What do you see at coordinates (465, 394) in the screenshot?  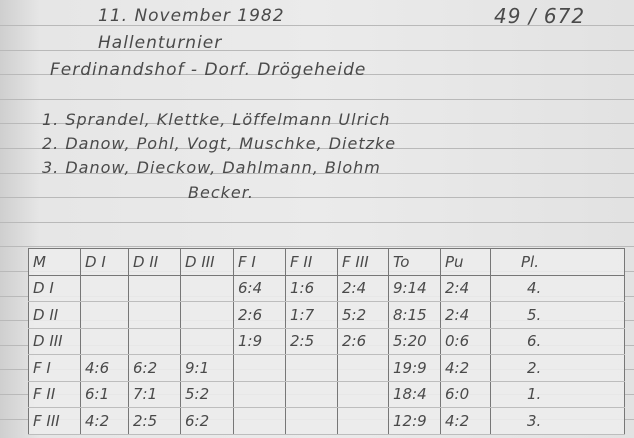 I see `table-cell: 6:0` at bounding box center [465, 394].